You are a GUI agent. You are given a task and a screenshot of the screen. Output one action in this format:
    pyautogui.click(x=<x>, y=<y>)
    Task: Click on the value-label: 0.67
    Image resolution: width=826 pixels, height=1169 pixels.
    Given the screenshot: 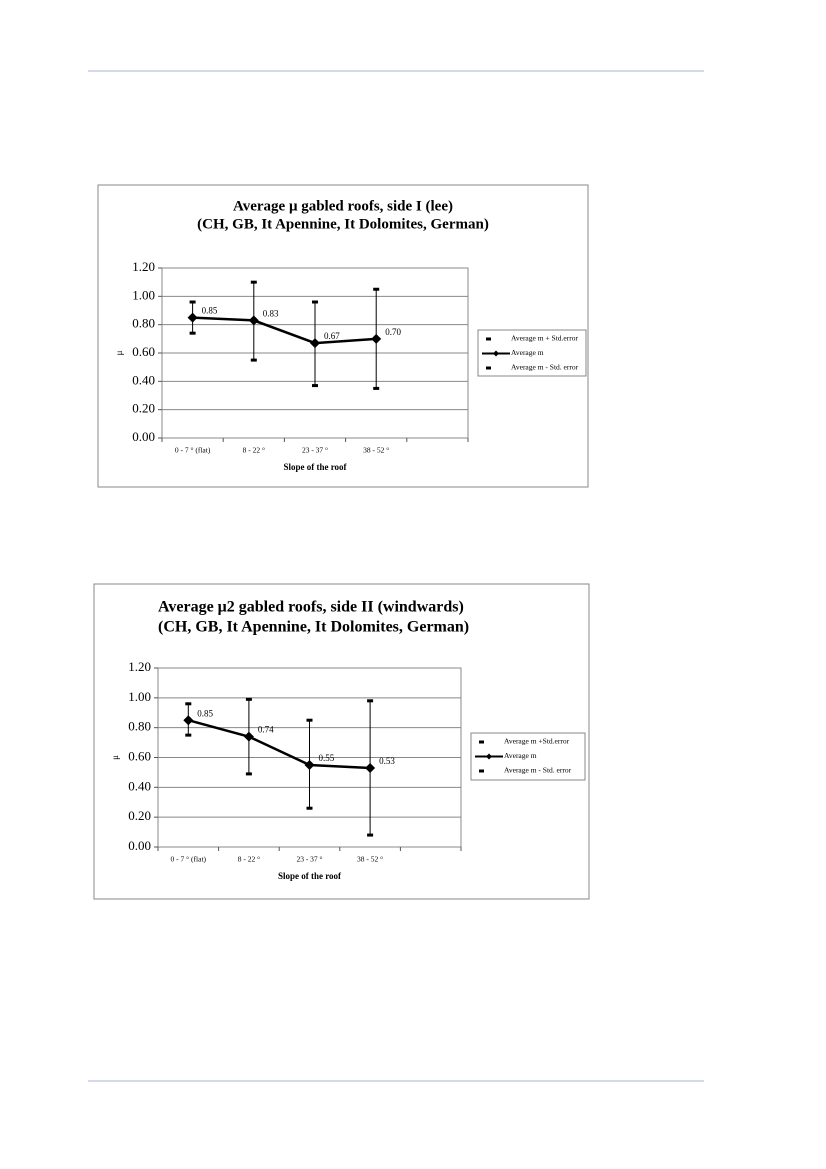 What is the action you would take?
    pyautogui.click(x=332, y=336)
    